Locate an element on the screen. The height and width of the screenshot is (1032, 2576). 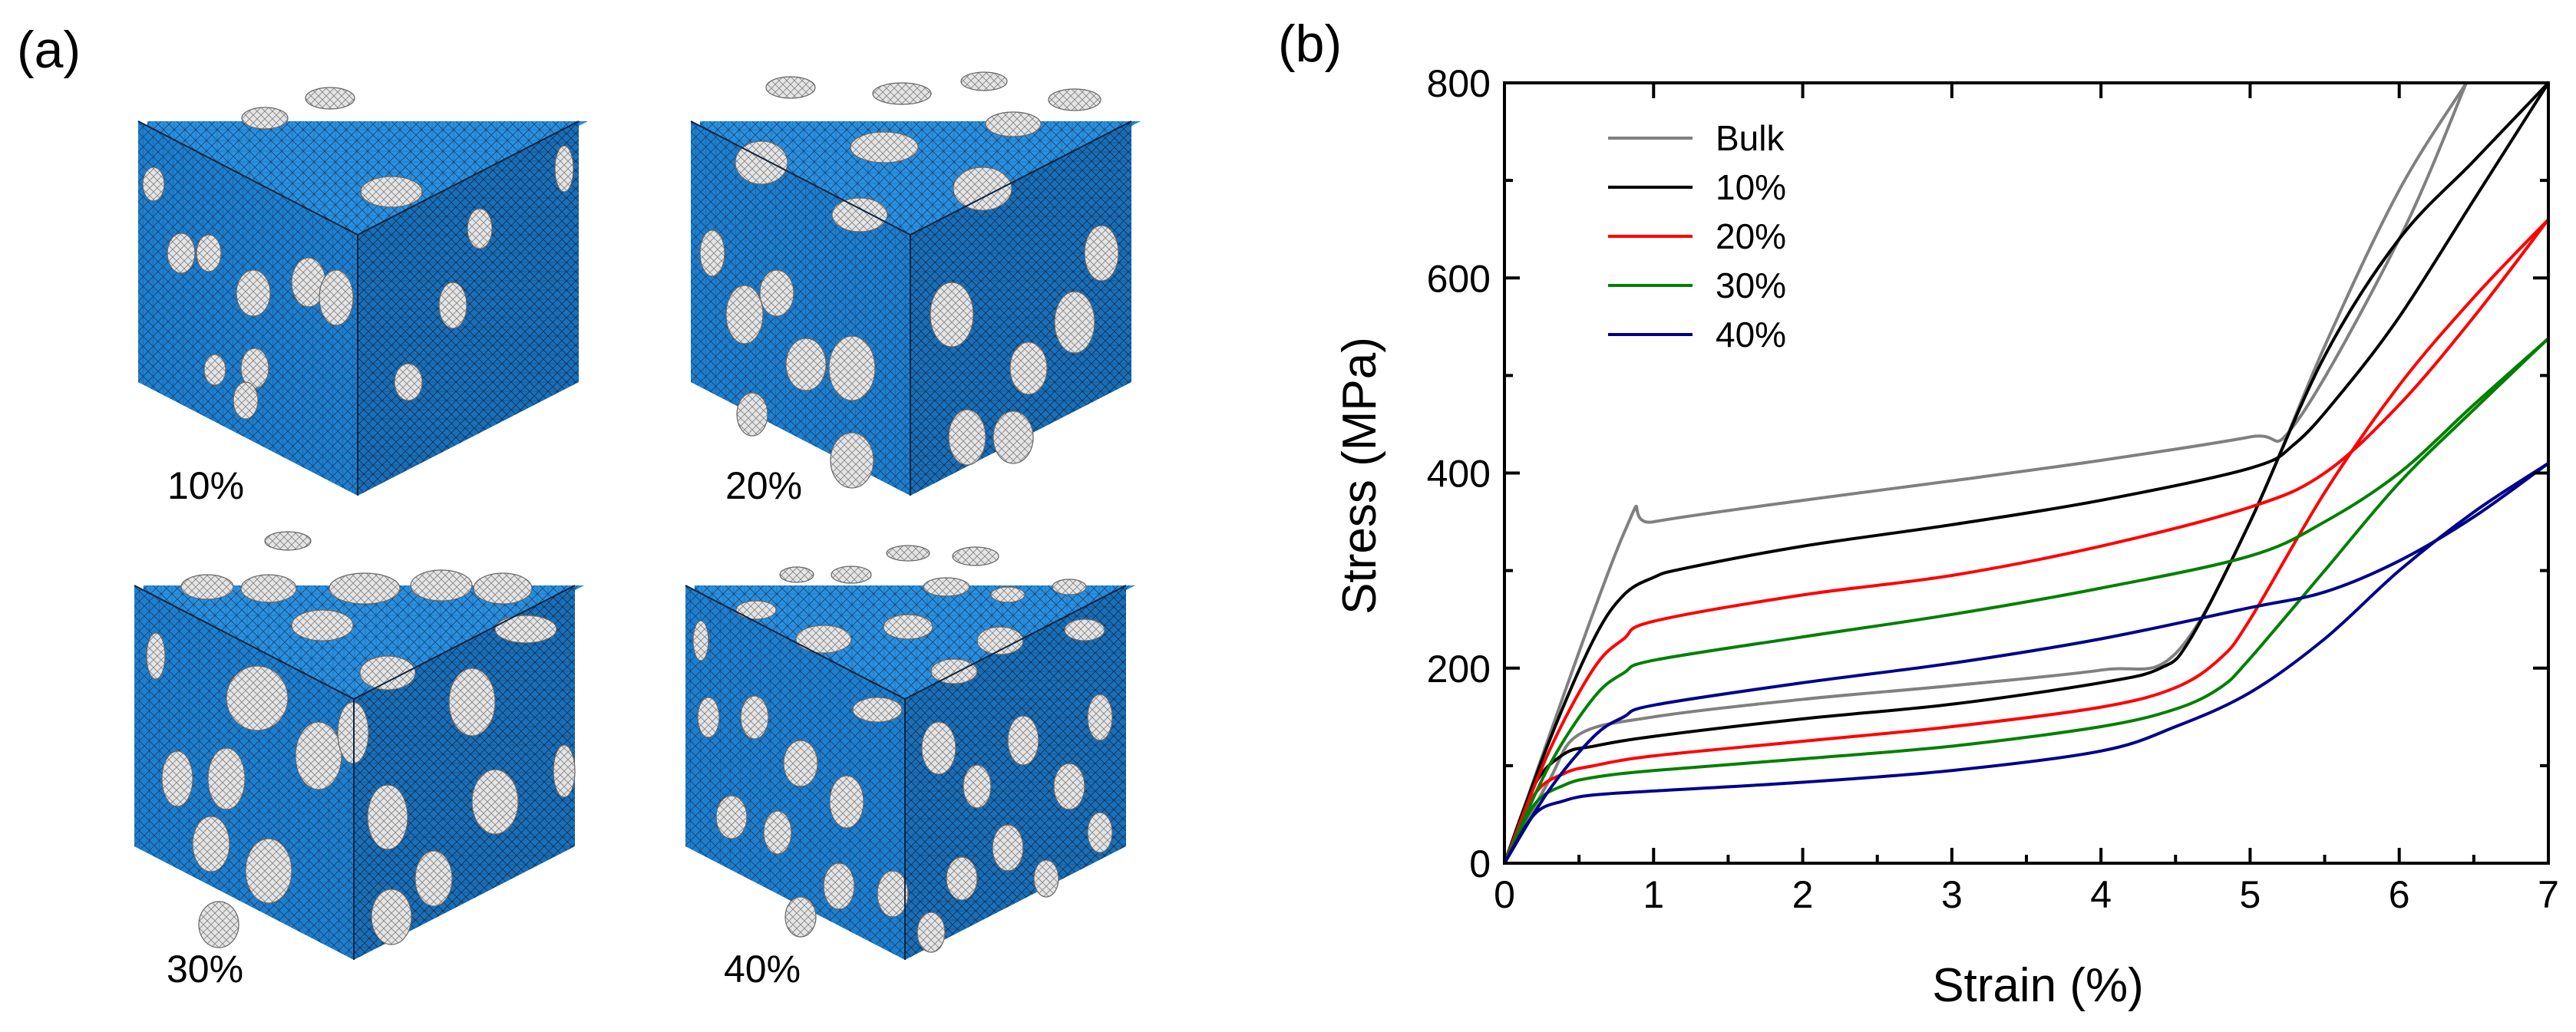
cube-20-percent: 20% is located at coordinates (915, 289).